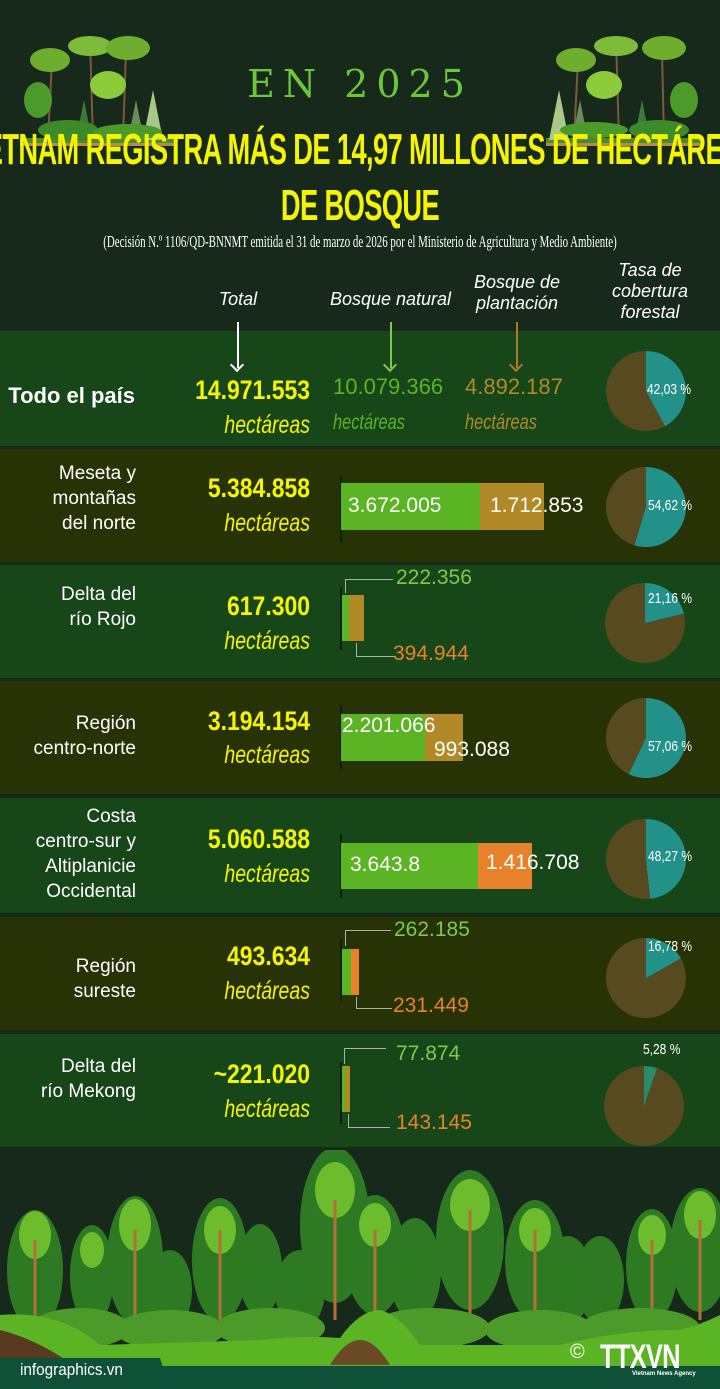 Image resolution: width=720 pixels, height=1389 pixels. Describe the element at coordinates (390, 299) in the screenshot. I see `column-header-natural: Bosque natural` at that location.